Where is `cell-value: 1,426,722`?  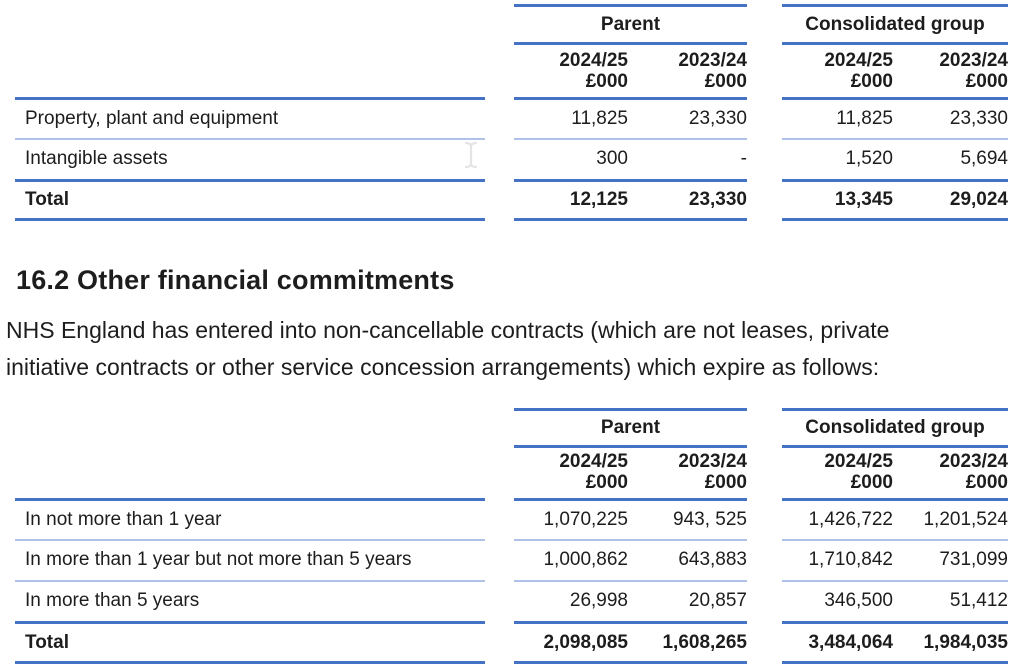
cell-value: 1,426,722 is located at coordinates (837, 520).